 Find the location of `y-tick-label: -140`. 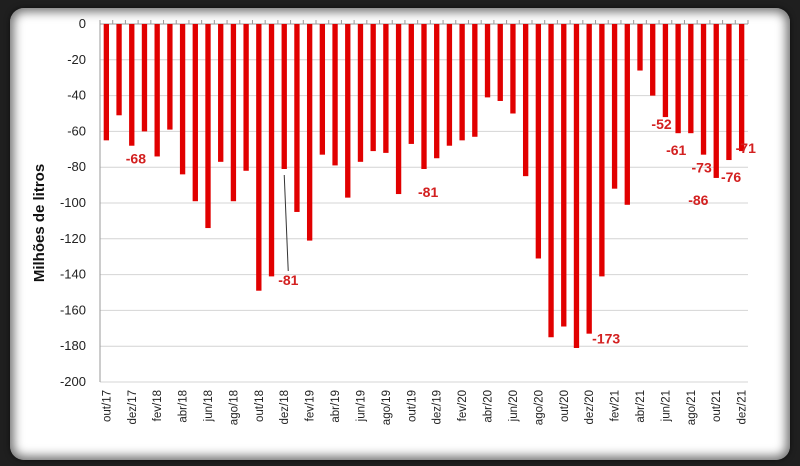

y-tick-label: -140 is located at coordinates (73, 274).